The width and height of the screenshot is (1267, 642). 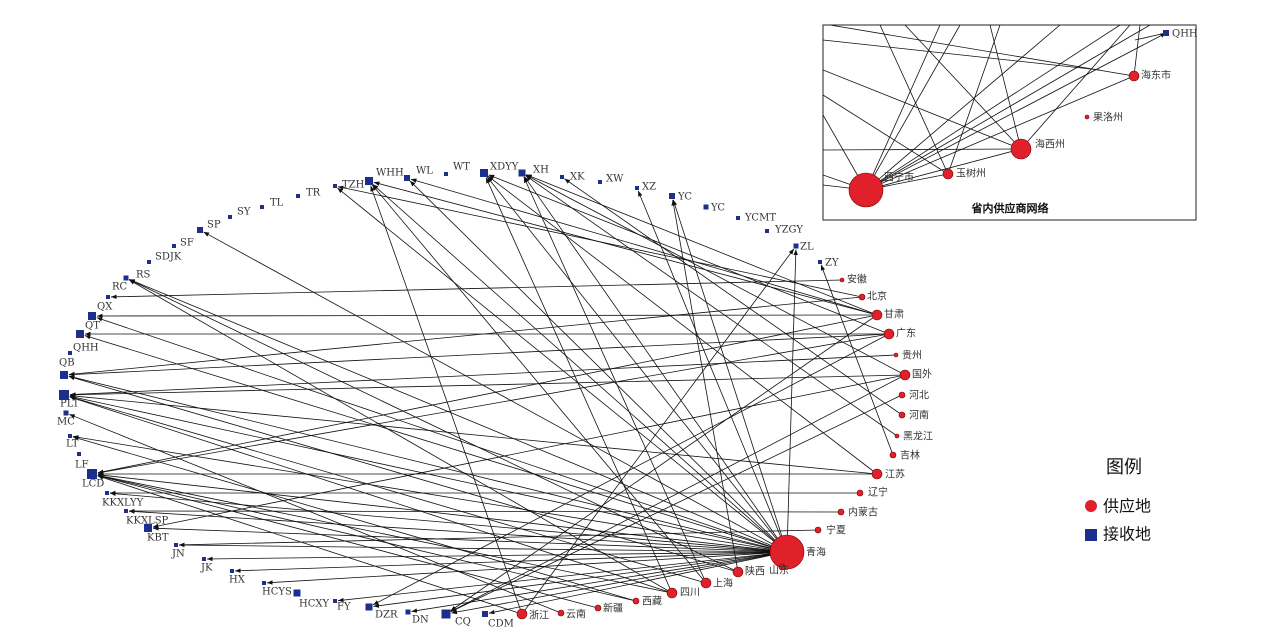 I want to click on receiver-label: LF, so click(x=82, y=465).